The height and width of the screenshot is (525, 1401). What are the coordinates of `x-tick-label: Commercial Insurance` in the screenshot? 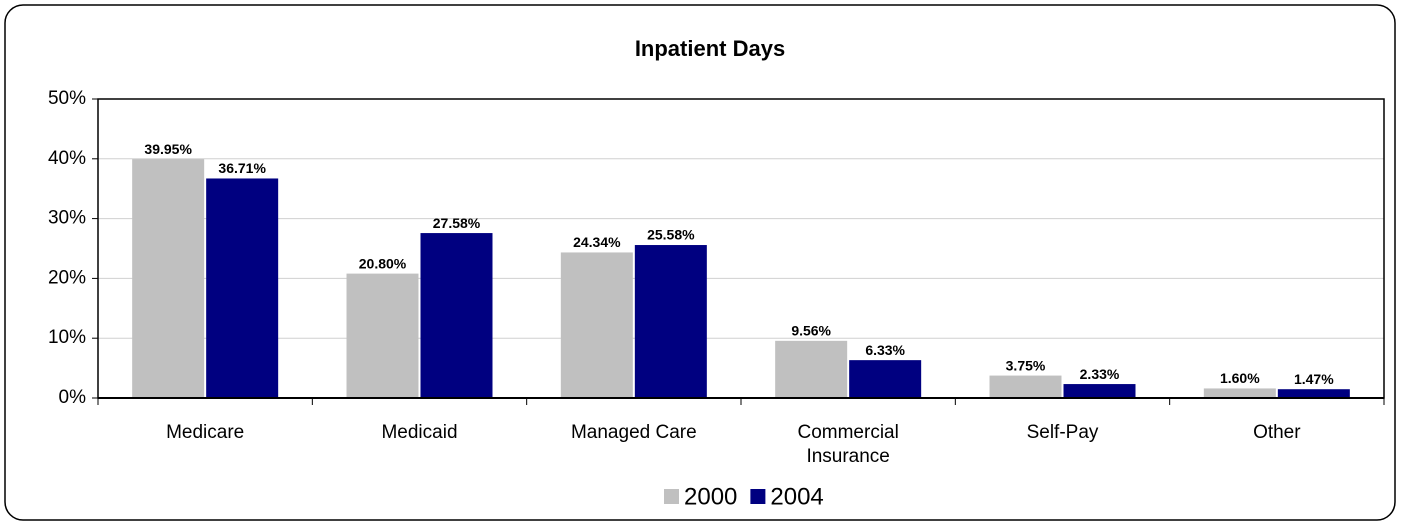 It's located at (847, 444).